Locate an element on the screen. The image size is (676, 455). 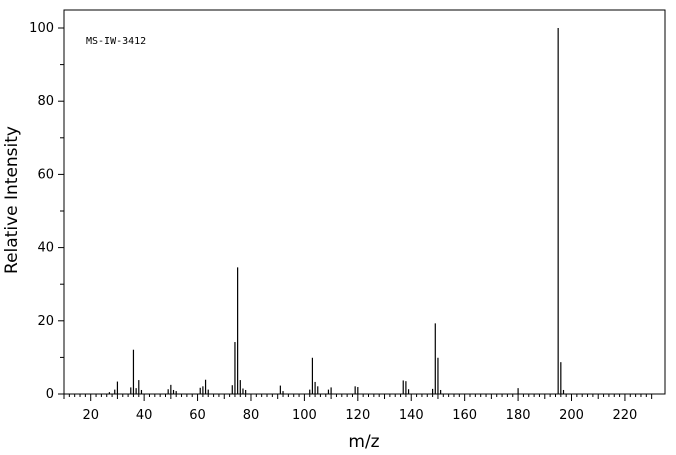
x-tick-label: 60 is located at coordinates (197, 415).